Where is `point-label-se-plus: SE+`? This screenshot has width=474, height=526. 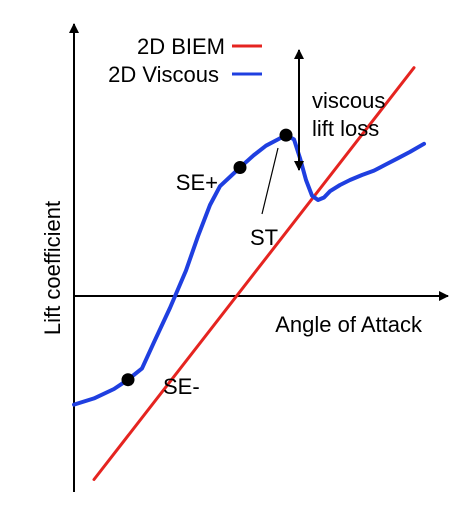 point-label-se-plus: SE+ is located at coordinates (197, 182).